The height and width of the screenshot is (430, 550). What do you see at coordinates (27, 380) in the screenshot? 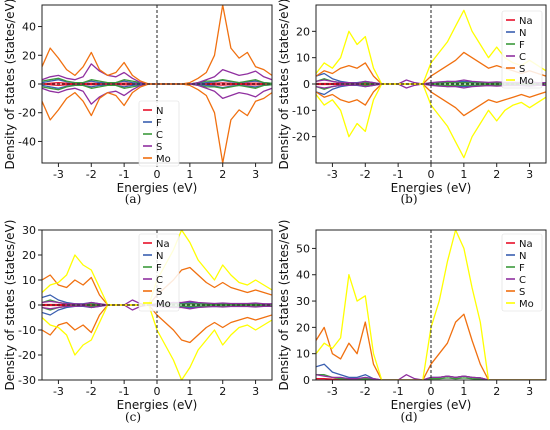
I see `y-tick-label: -30` at bounding box center [27, 380].